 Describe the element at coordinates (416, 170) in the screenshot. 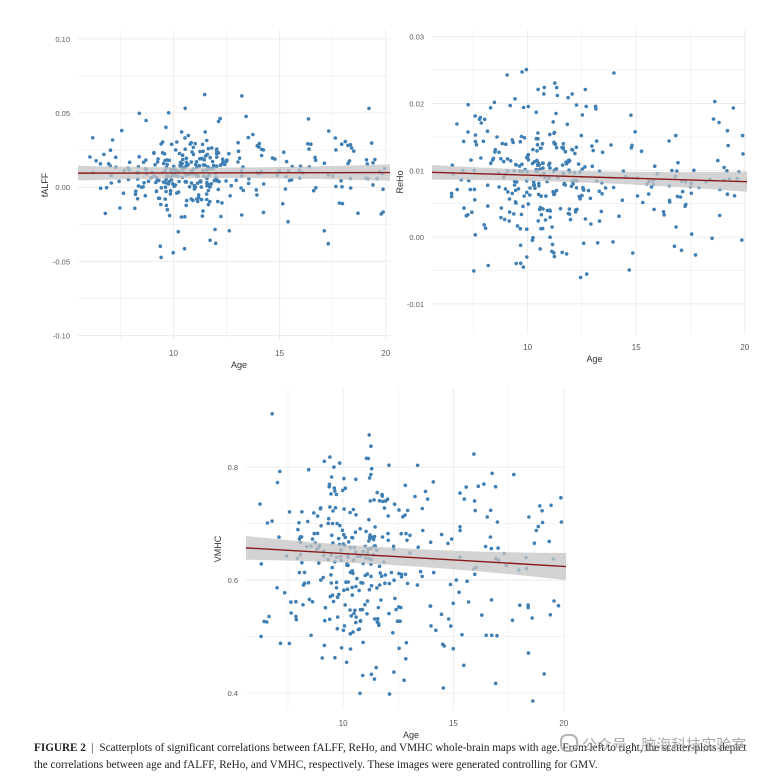

I see `y-tick-label: 0.01` at that location.